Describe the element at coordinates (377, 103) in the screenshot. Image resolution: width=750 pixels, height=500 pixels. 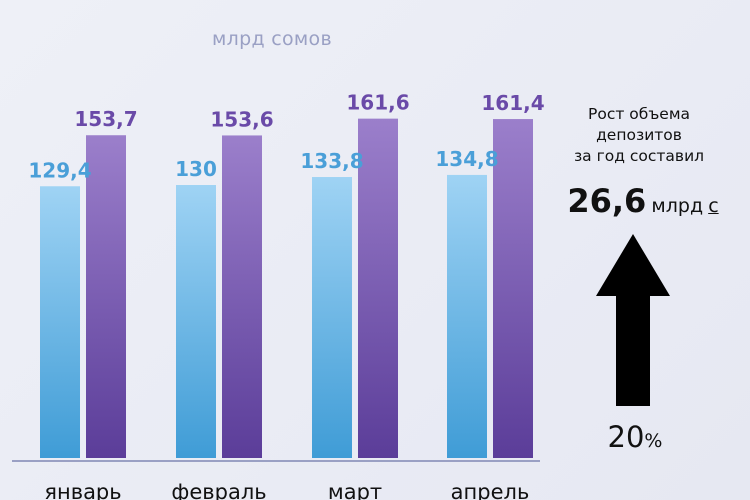
I see `data-label-series-2-3: 161,6` at that location.